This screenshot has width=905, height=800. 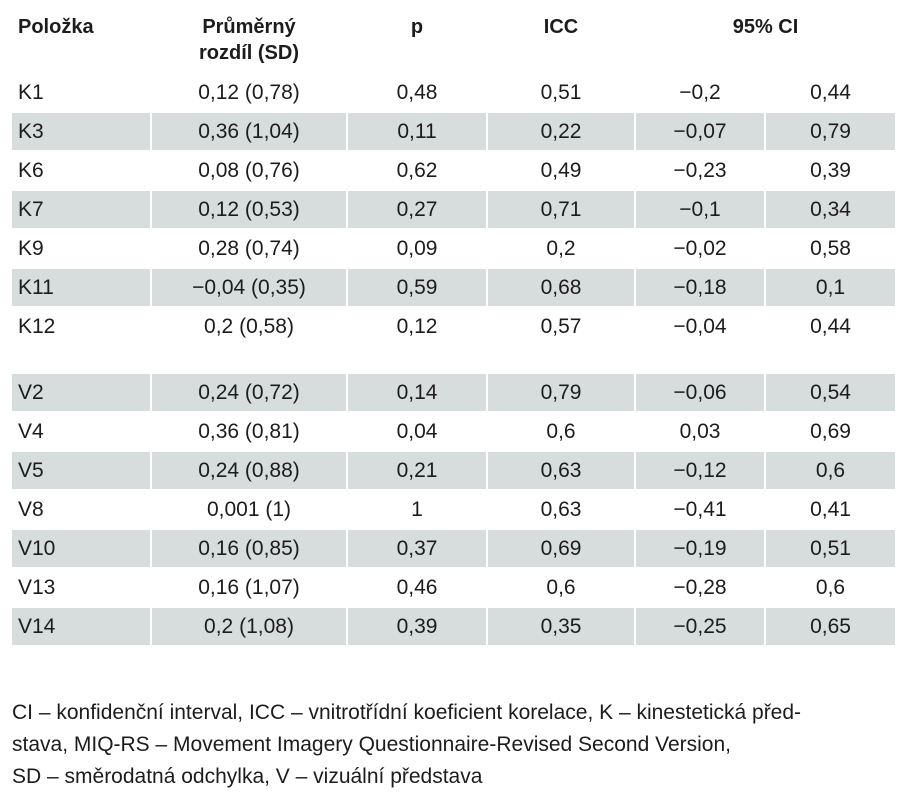 What do you see at coordinates (417, 326) in the screenshot?
I see `cell-p: 0,12` at bounding box center [417, 326].